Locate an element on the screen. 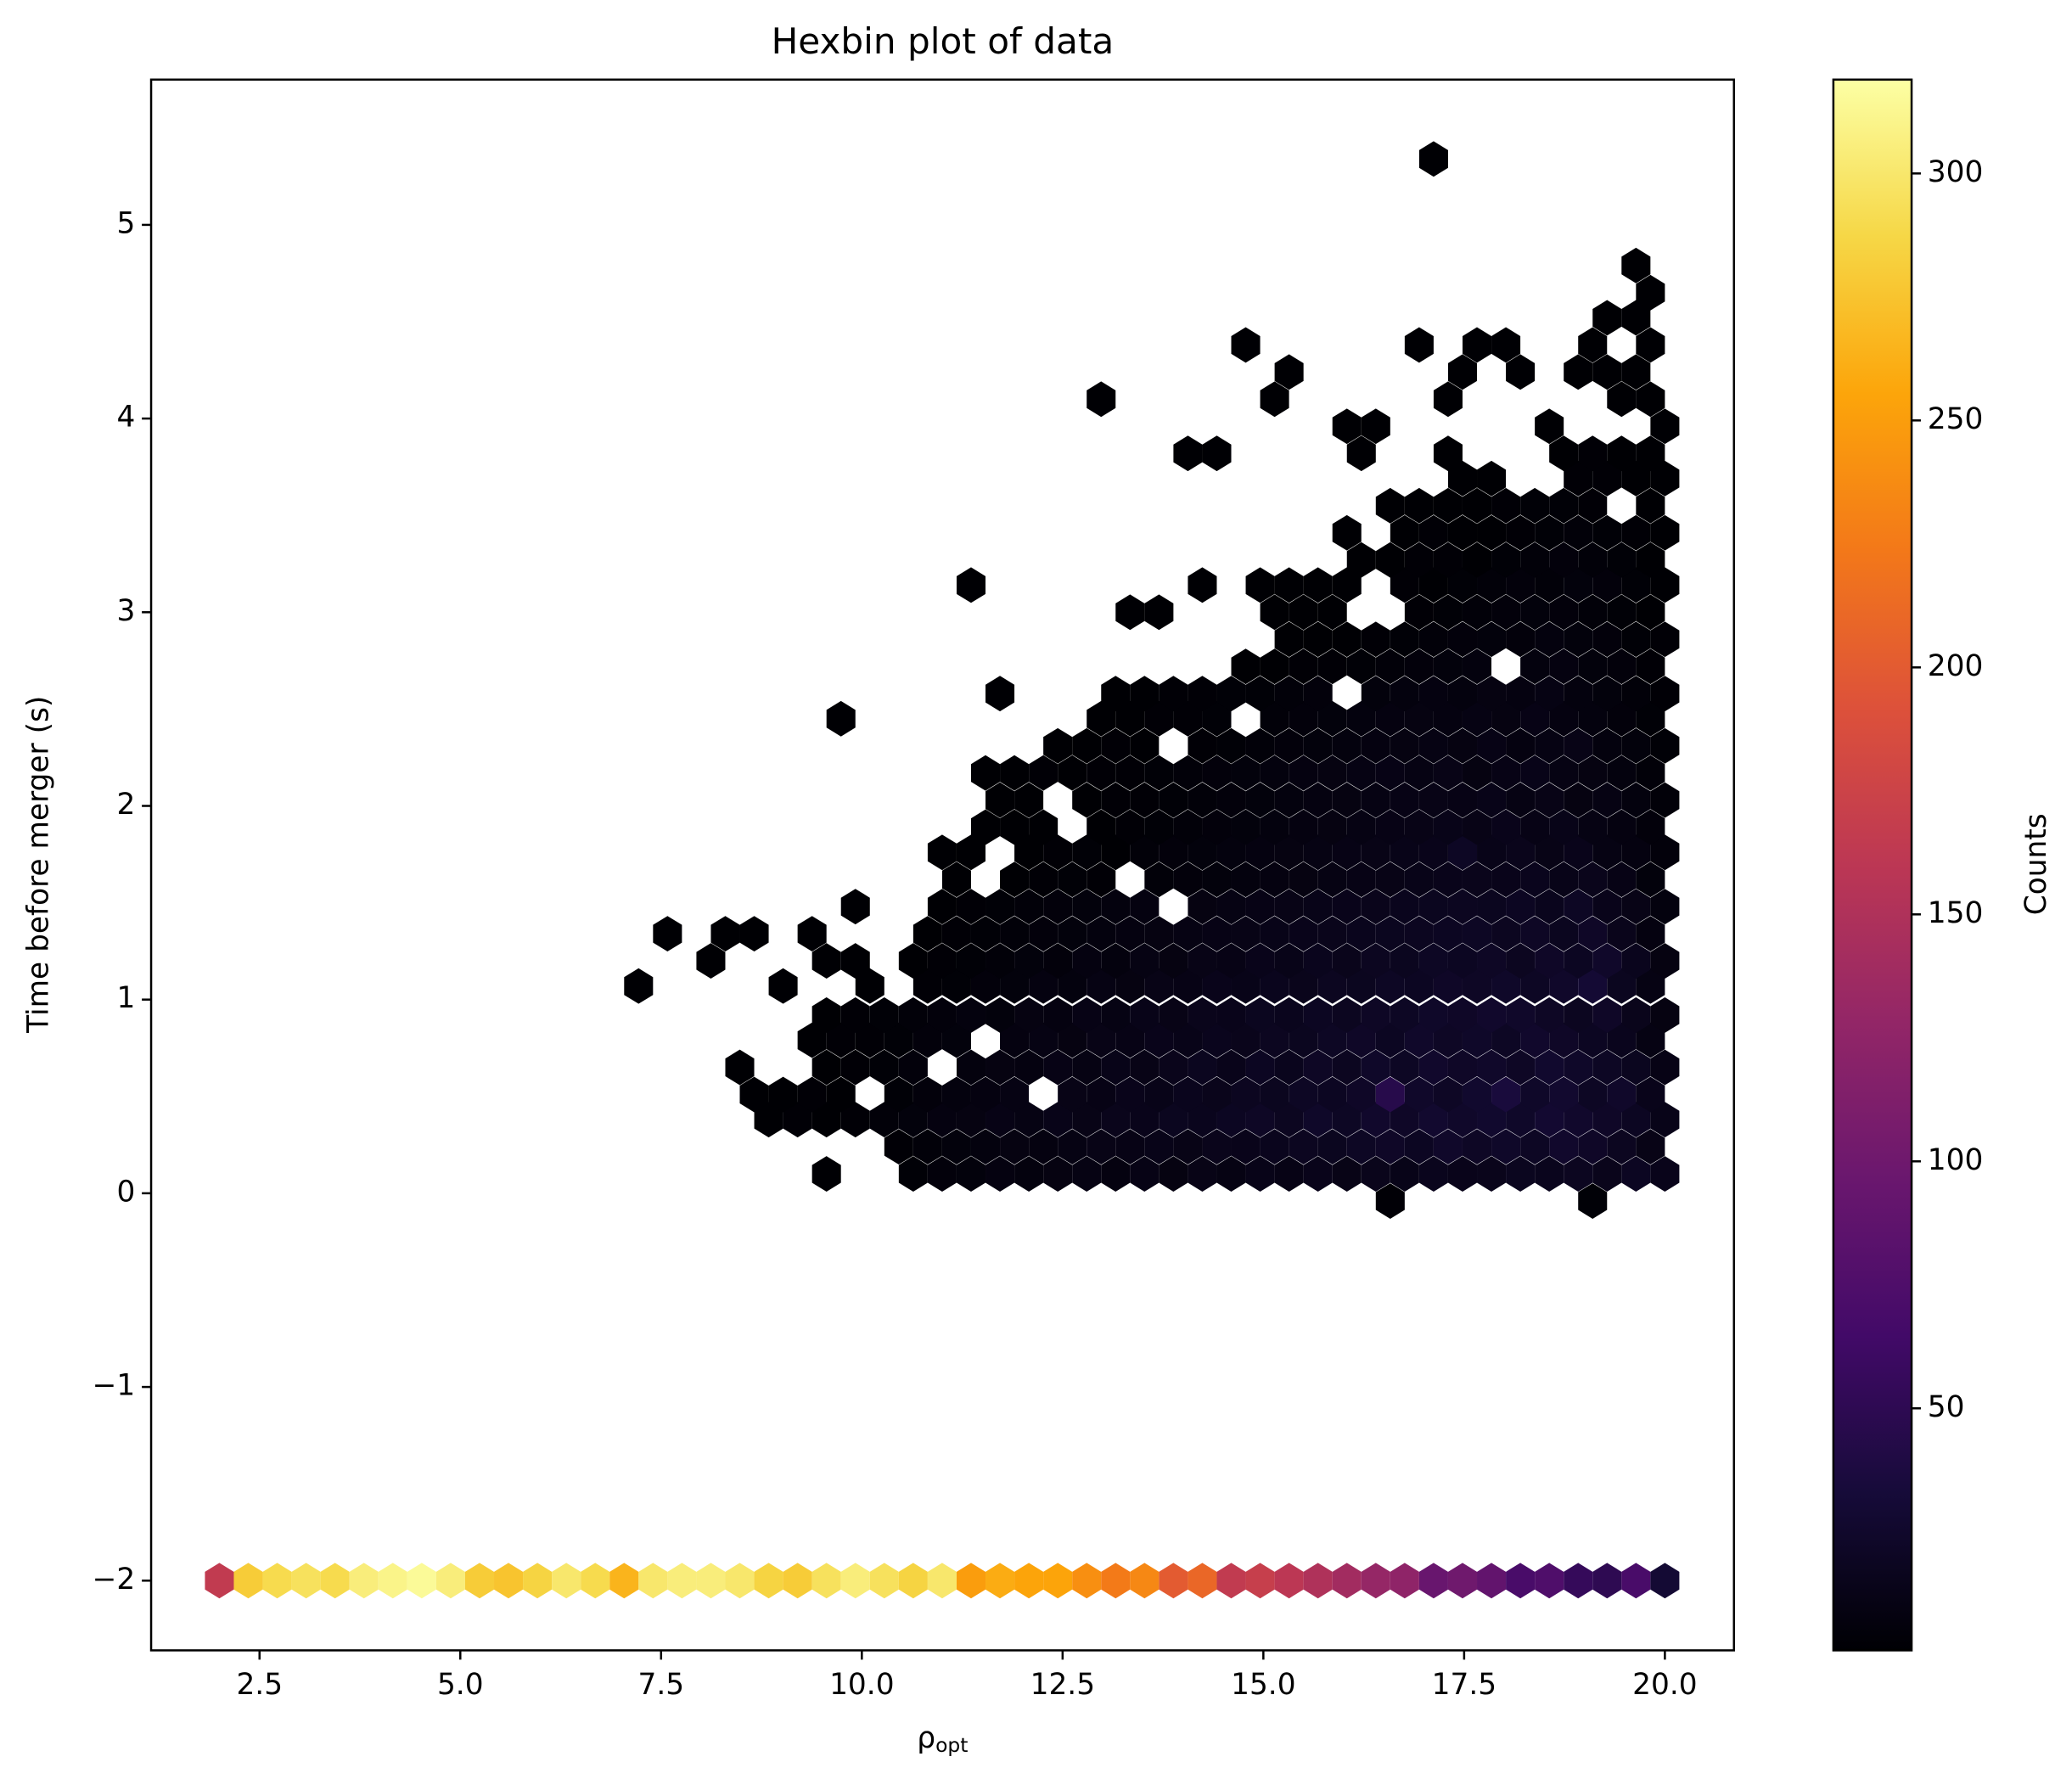 The height and width of the screenshot is (1779, 2072). y-tick-label: 3 is located at coordinates (125, 611).